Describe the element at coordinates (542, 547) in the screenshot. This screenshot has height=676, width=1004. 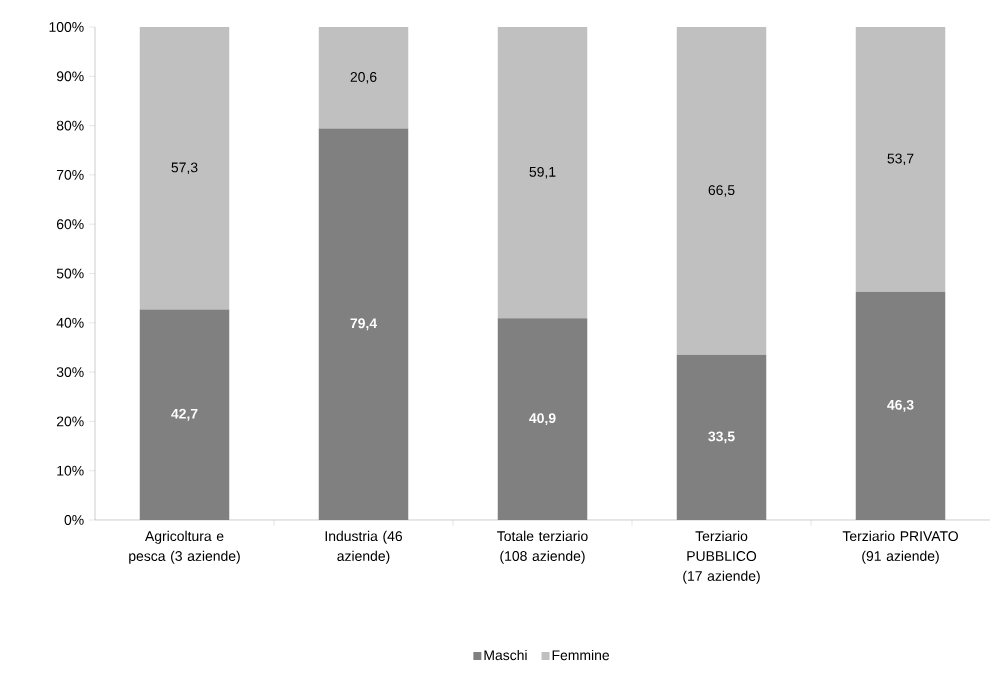
I see `x-tick-label: Totale terziario (108 aziende)` at that location.